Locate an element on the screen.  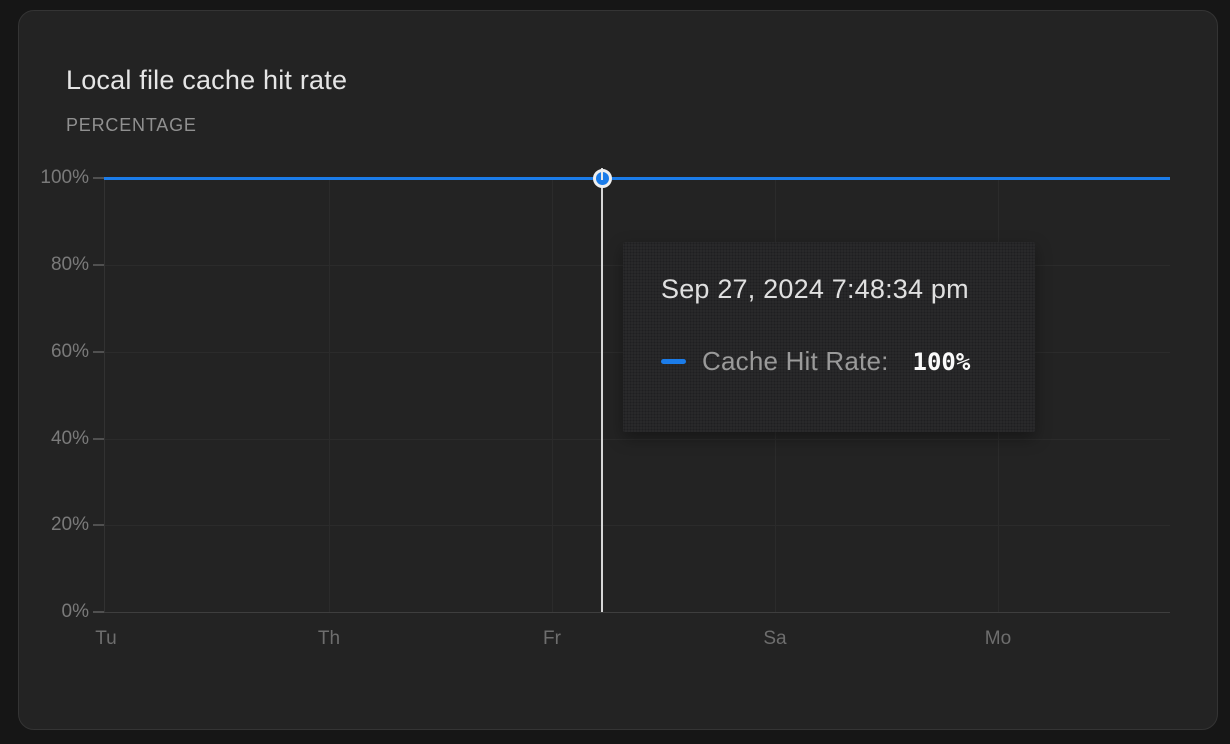
tooltip-series-row: Cache Hit Rate: 100% is located at coordinates (830, 361).